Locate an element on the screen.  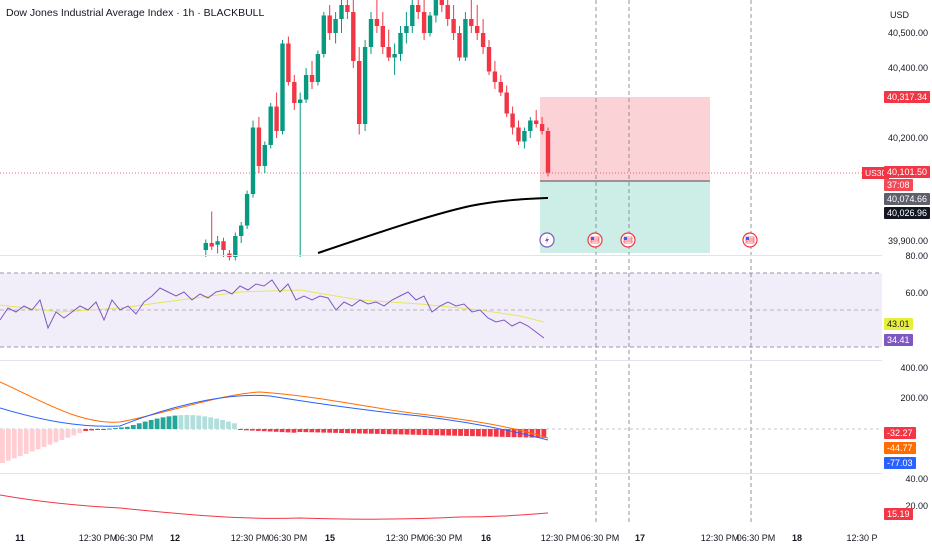
lightning-glyph is located at coordinates (547, 240).